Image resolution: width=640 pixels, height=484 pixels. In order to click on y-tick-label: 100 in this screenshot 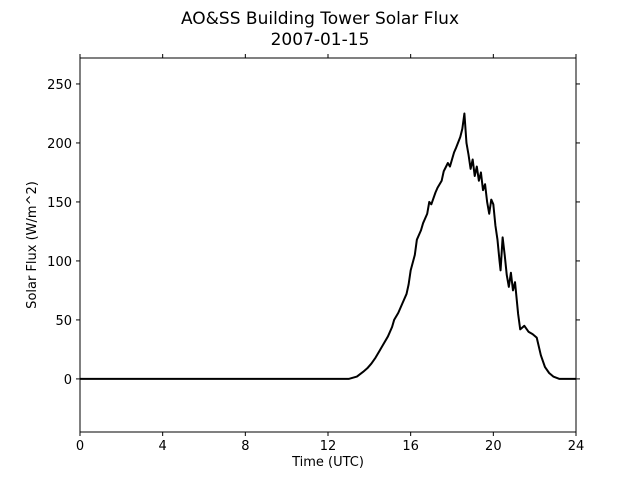, I will do `click(59, 262)`.